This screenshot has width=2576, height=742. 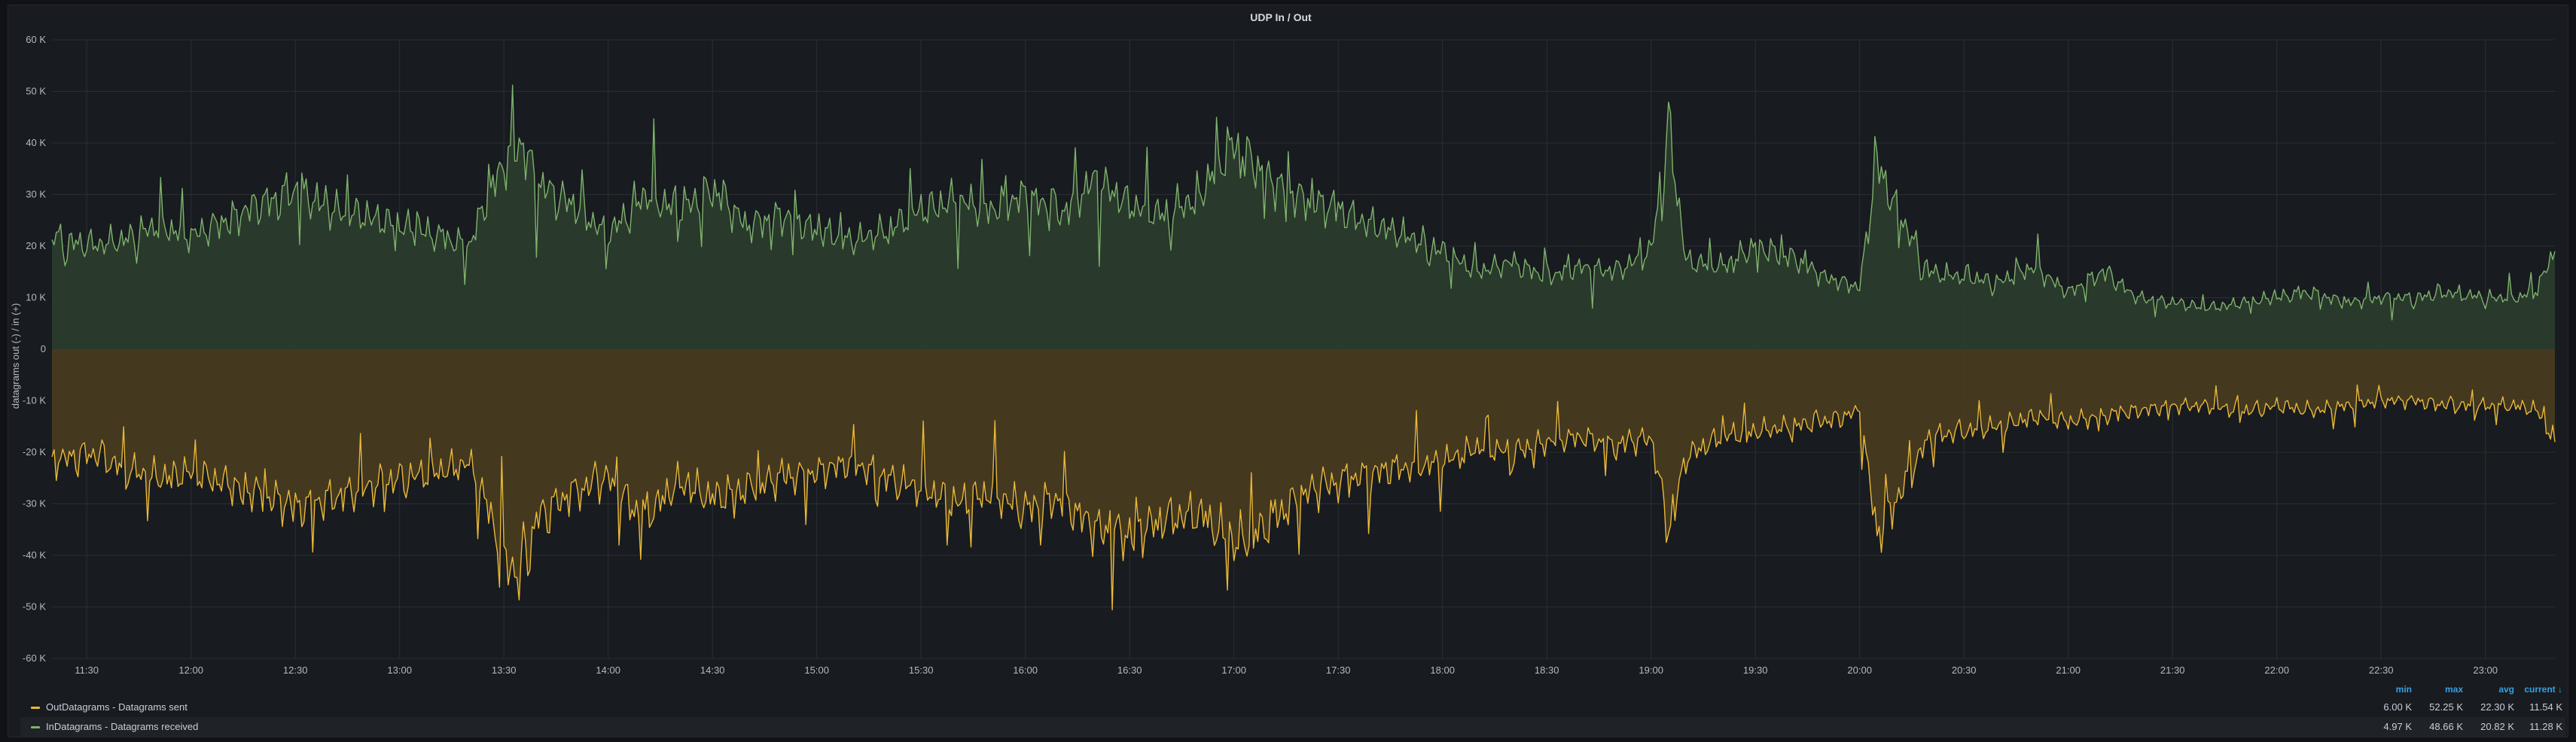 I want to click on legend-out-min: 6.00 K, so click(x=2397, y=707).